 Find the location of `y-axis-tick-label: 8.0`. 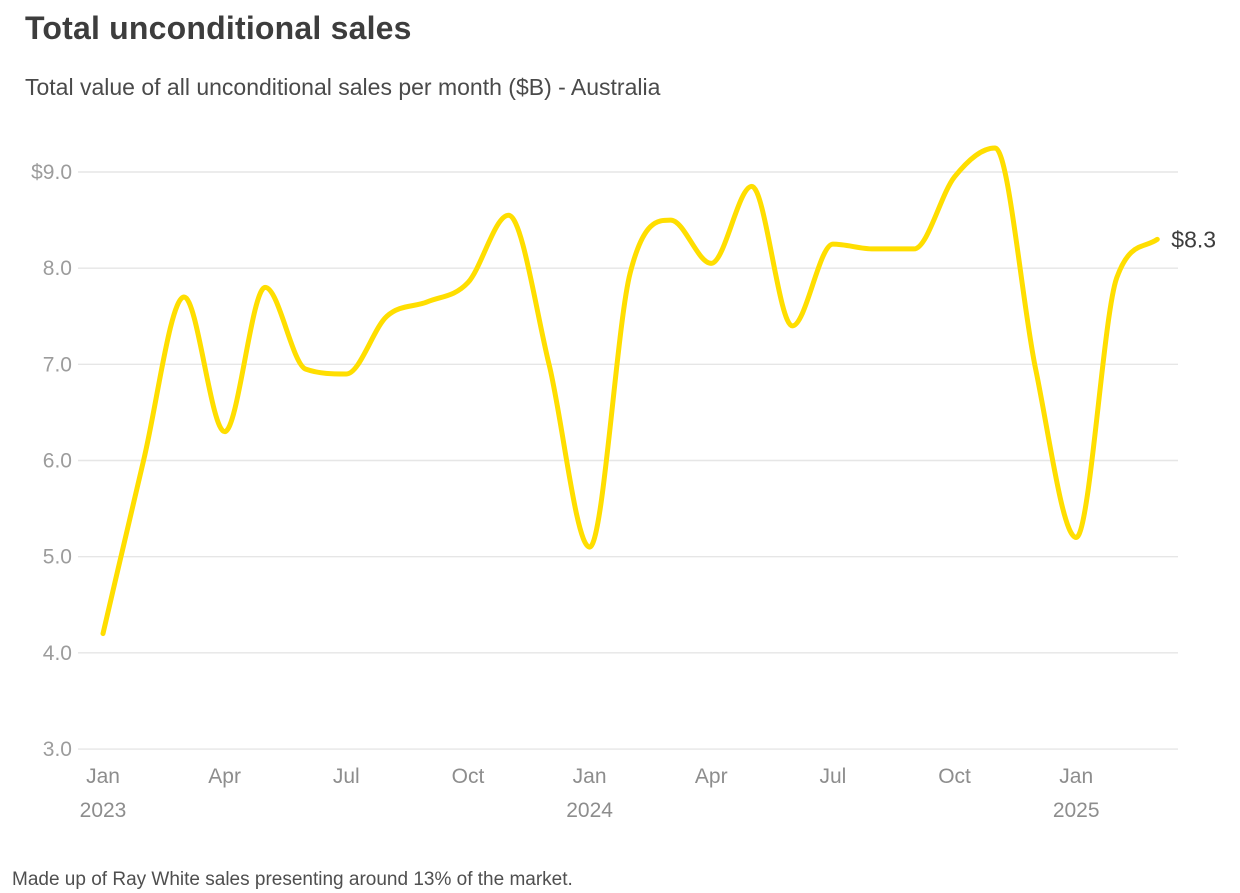

y-axis-tick-label: 8.0 is located at coordinates (57, 268).